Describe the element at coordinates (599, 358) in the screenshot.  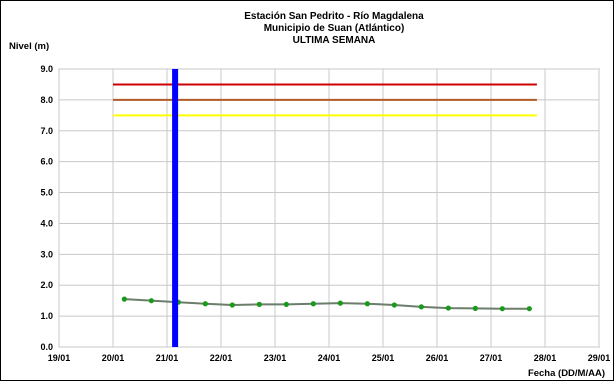
I see `x-tick-label: 29/01` at that location.